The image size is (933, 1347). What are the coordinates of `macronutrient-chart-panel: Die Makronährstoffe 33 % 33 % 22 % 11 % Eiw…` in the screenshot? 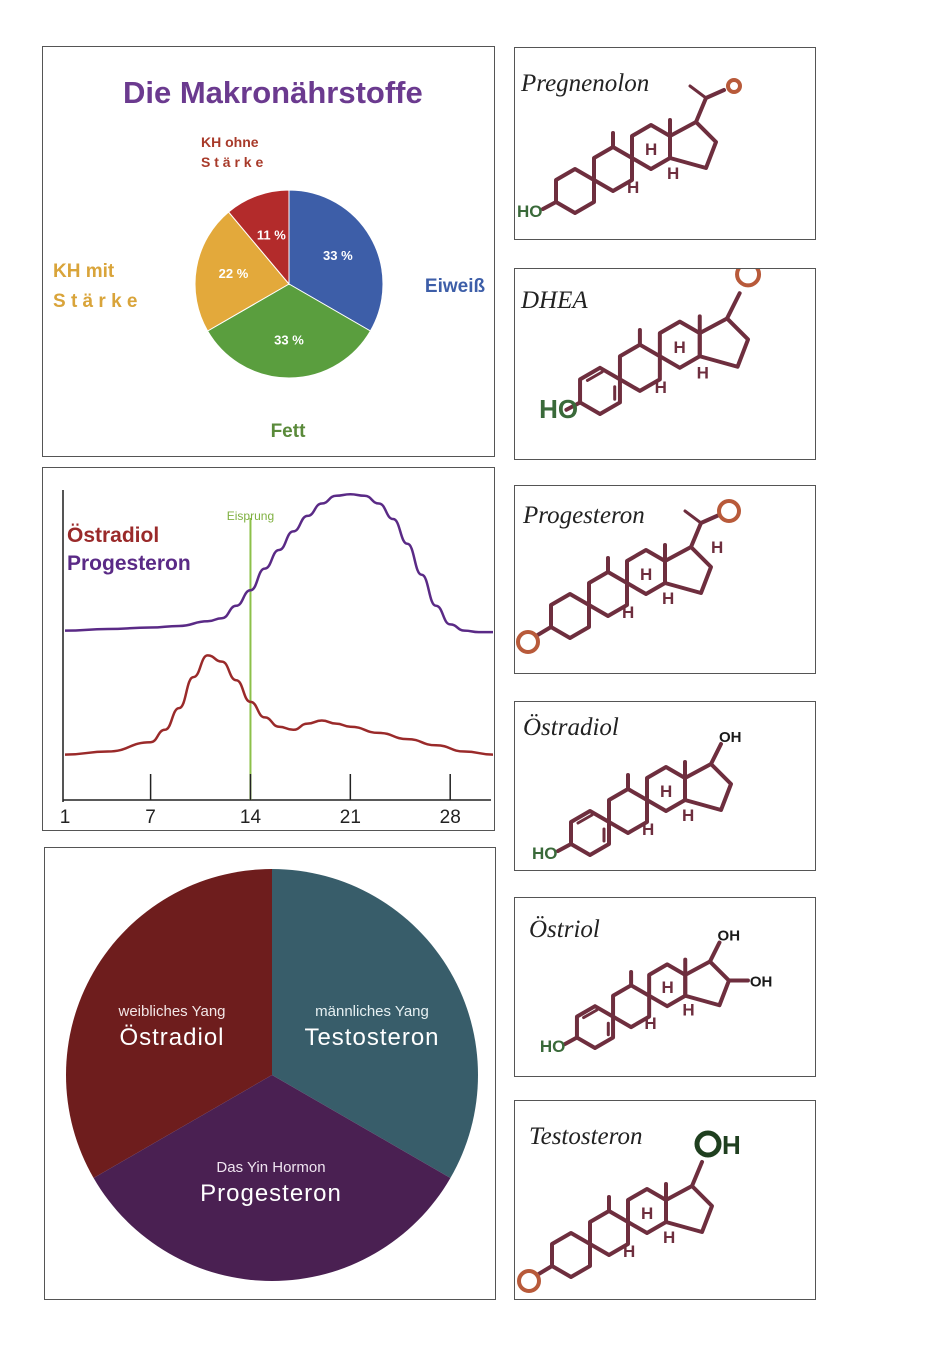 It's located at (268, 251).